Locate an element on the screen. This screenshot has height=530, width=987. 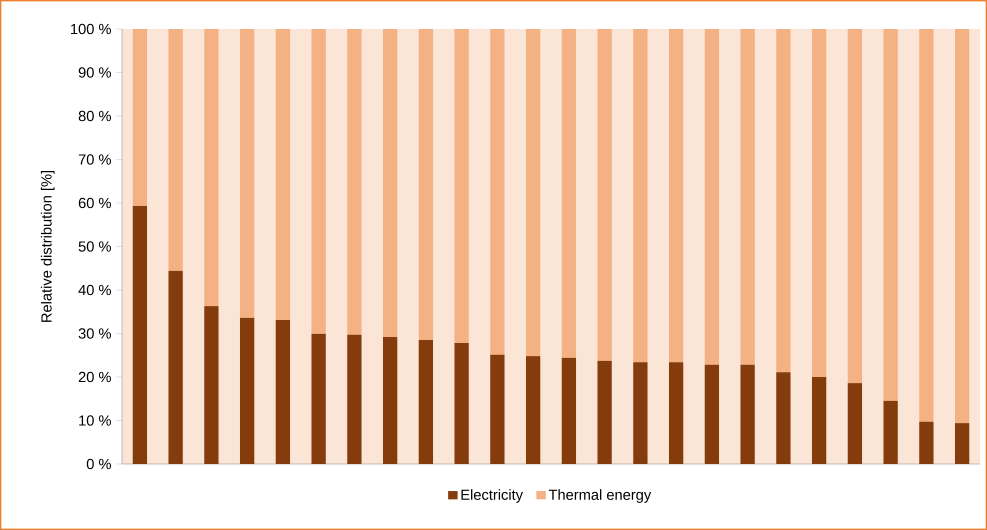
y-axis-title: Relative distribution [%] is located at coordinates (47, 246).